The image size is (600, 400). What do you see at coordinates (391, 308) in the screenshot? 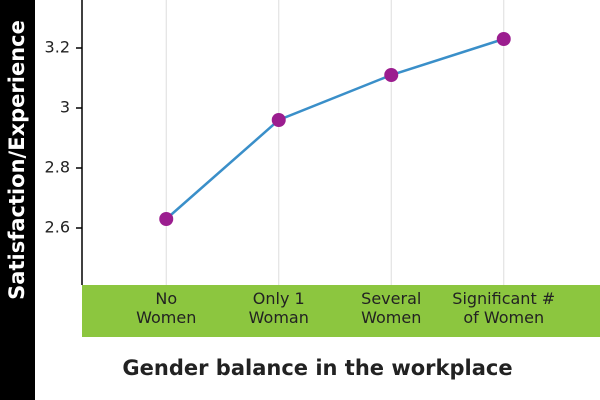
I see `x-tick-label: Several Women` at bounding box center [391, 308].